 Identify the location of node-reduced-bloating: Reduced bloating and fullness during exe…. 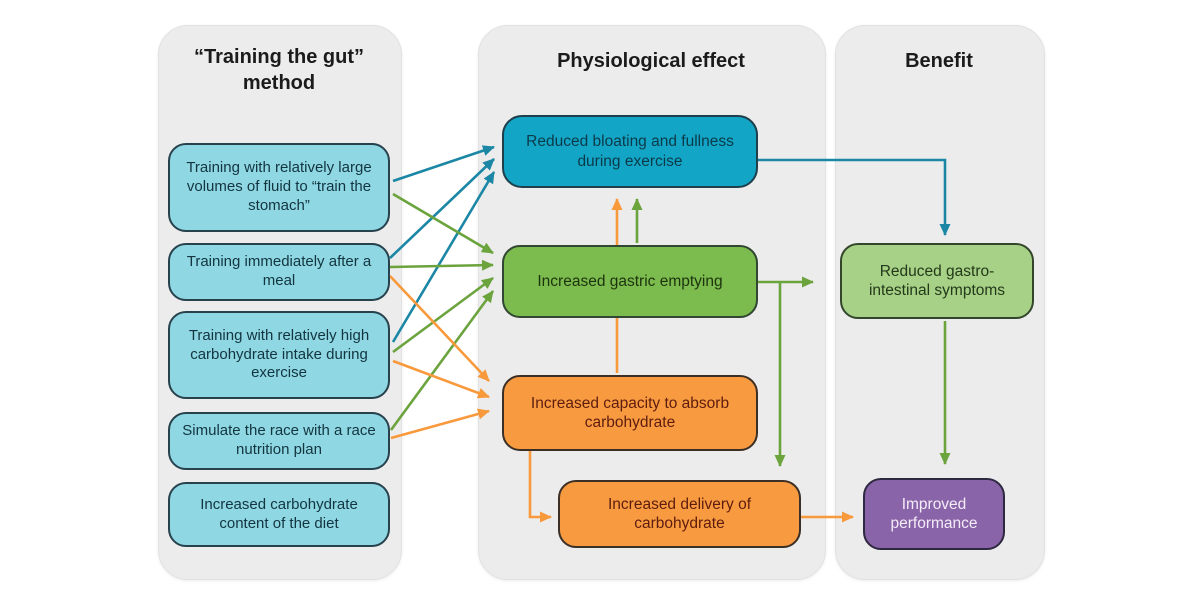
(630, 151).